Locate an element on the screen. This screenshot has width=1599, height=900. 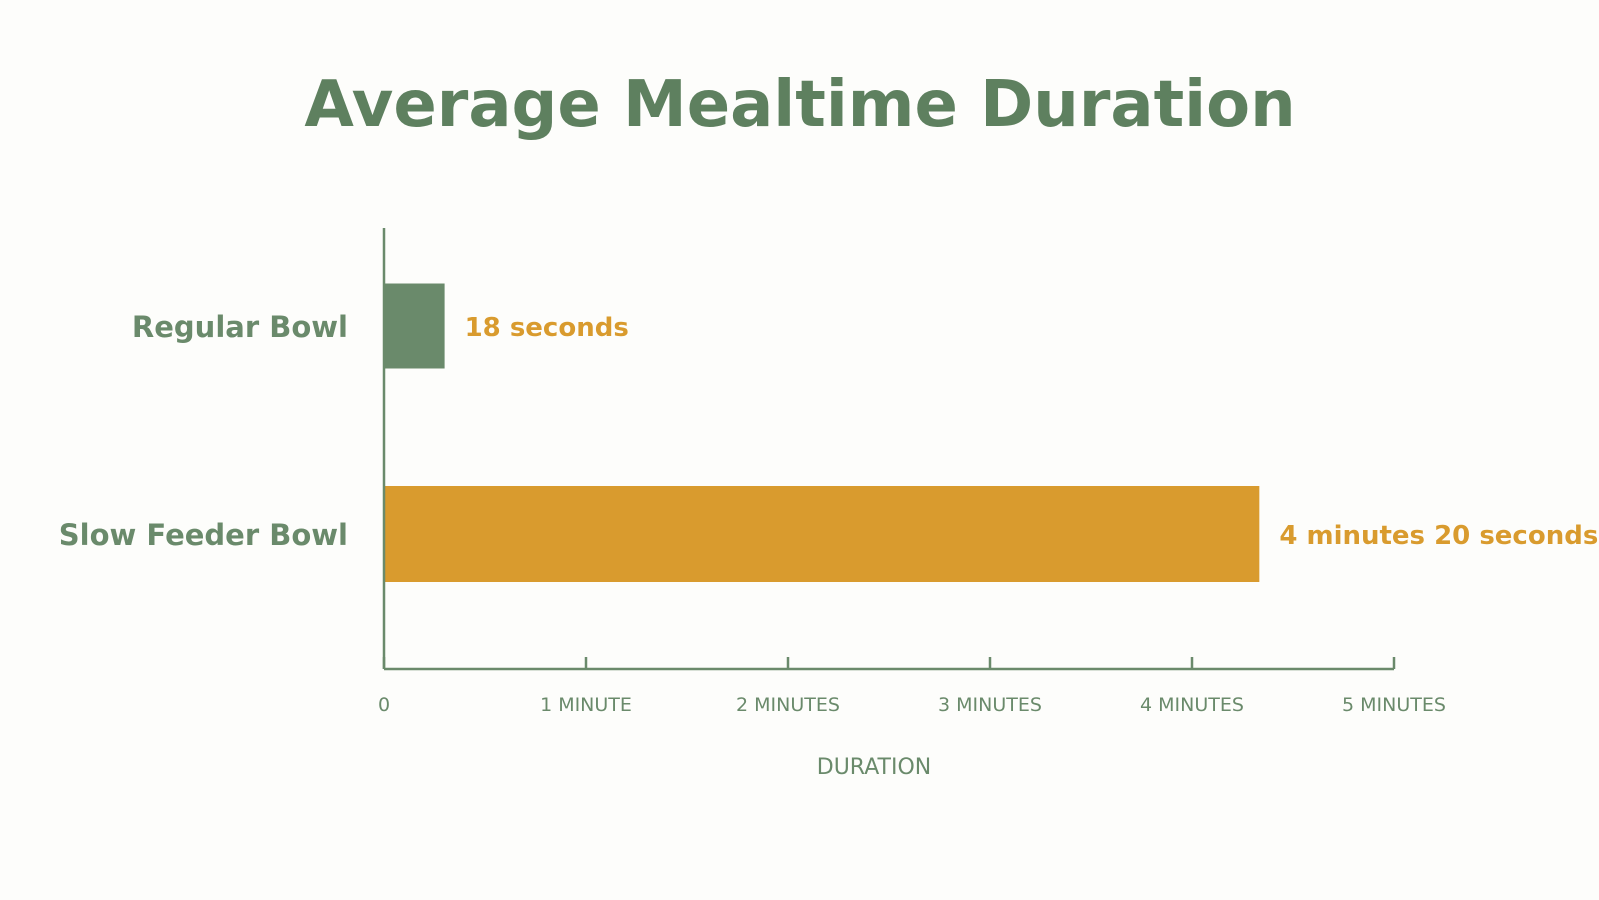
x-tick-label: 5 MINUTES is located at coordinates (1394, 705).